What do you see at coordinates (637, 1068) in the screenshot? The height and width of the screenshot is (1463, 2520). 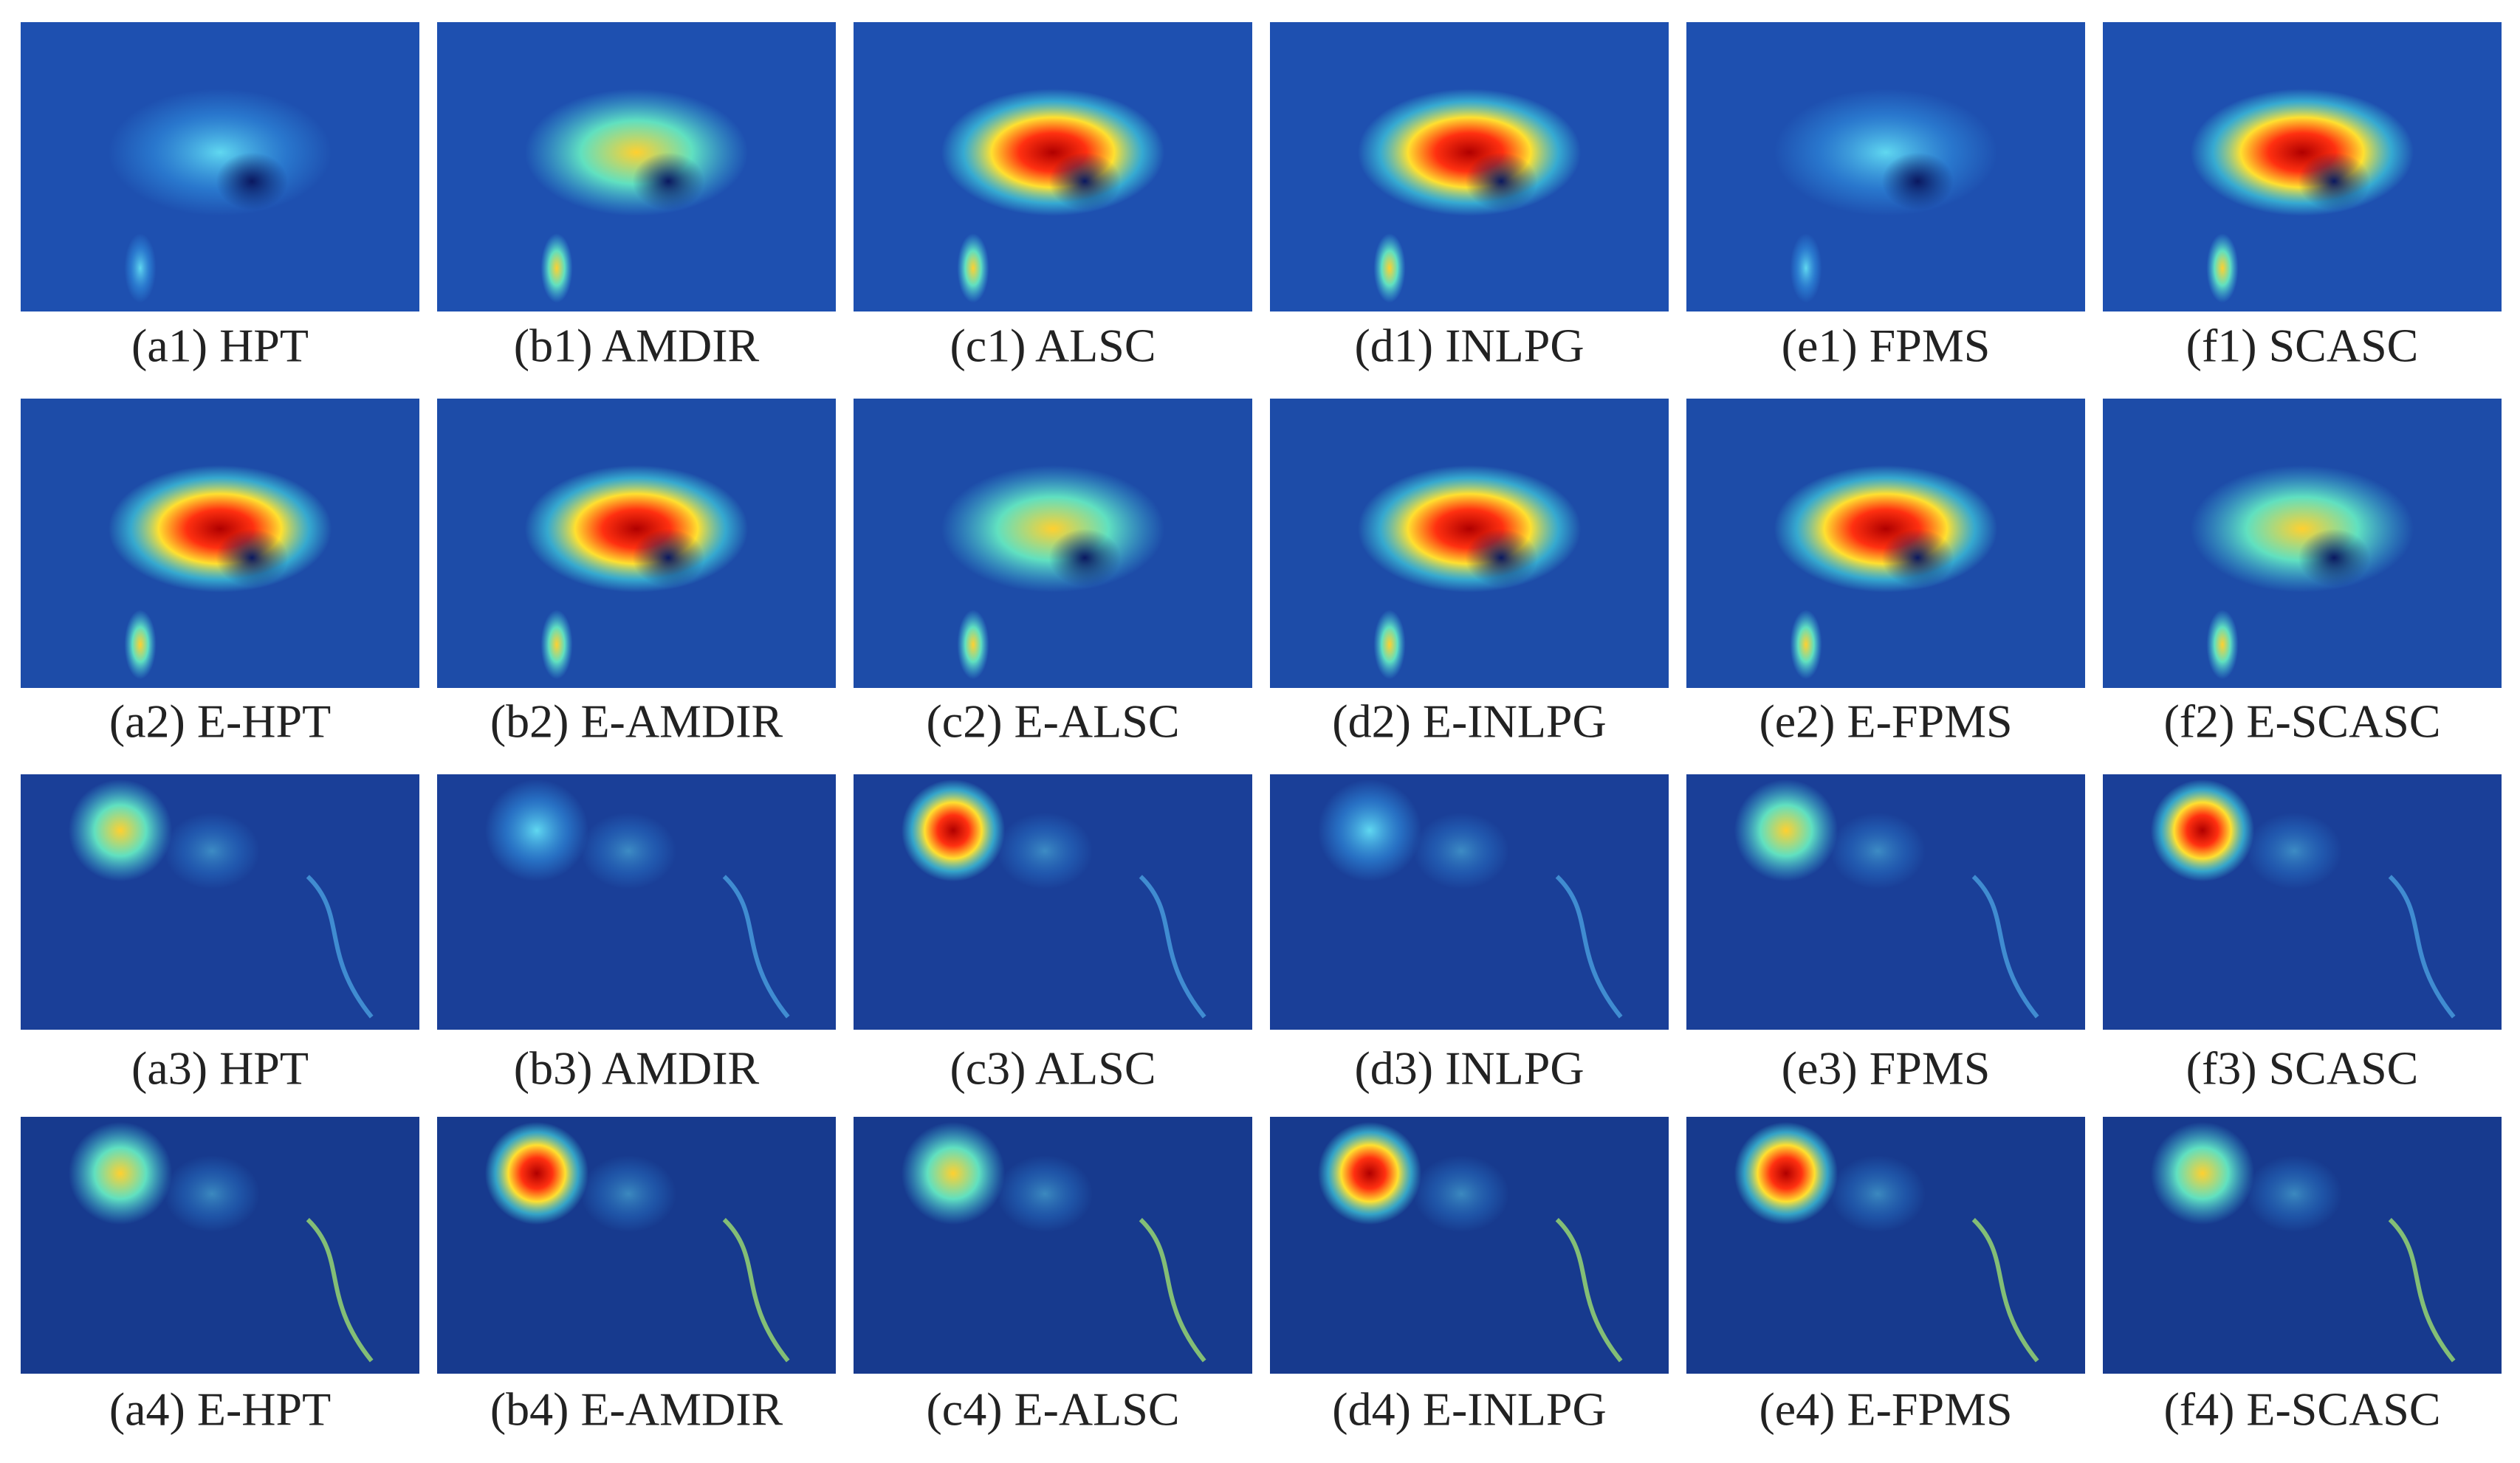 I see `panel-caption: (b3) AMDIR` at bounding box center [637, 1068].